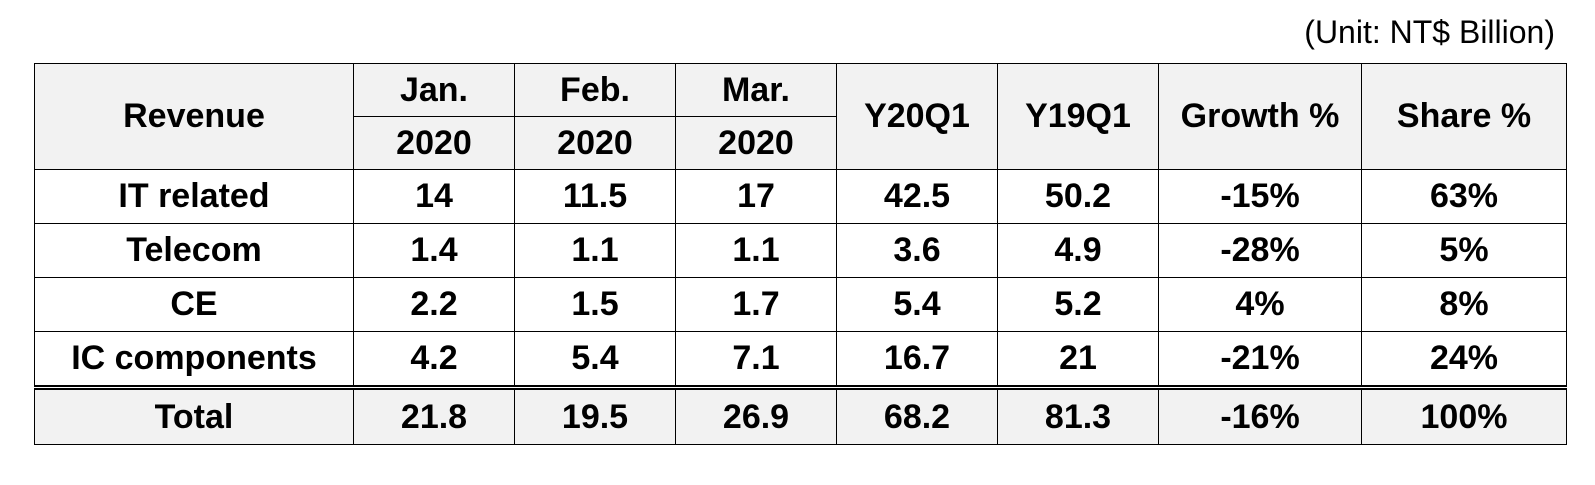 This screenshot has height=485, width=1595. I want to click on cell-y20q1: 5.4, so click(917, 304).